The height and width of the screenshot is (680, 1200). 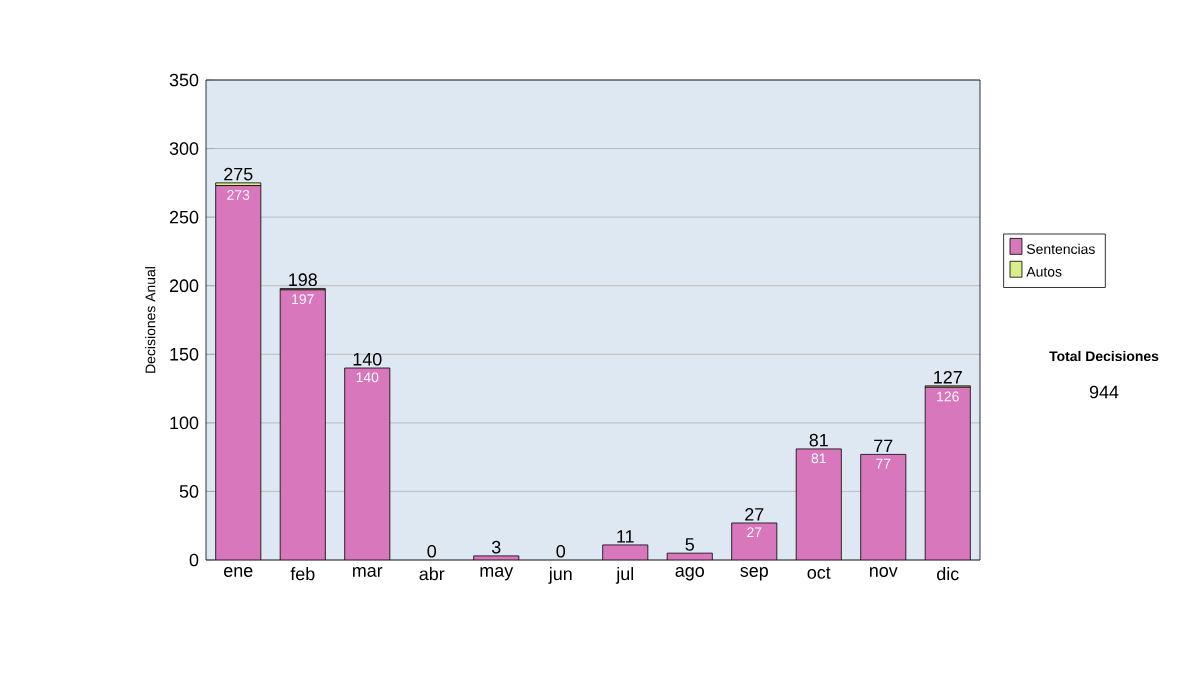 What do you see at coordinates (238, 572) in the screenshot?
I see `x-tick-label: ene` at bounding box center [238, 572].